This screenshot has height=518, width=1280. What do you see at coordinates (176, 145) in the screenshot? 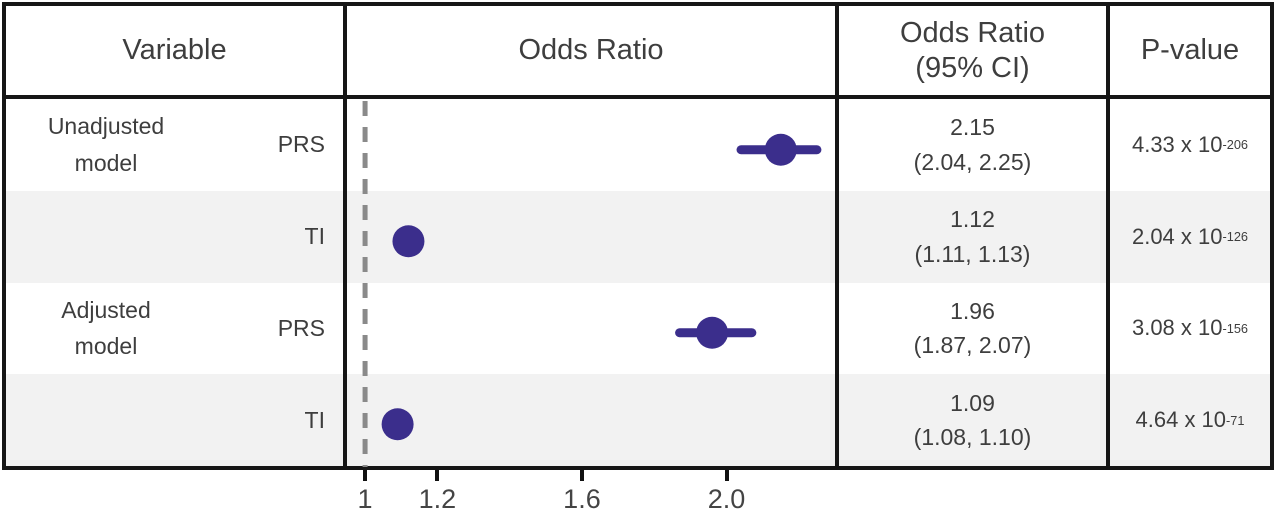
I see `table-row-variable-cell: Unadjusted model PRS` at bounding box center [176, 145].